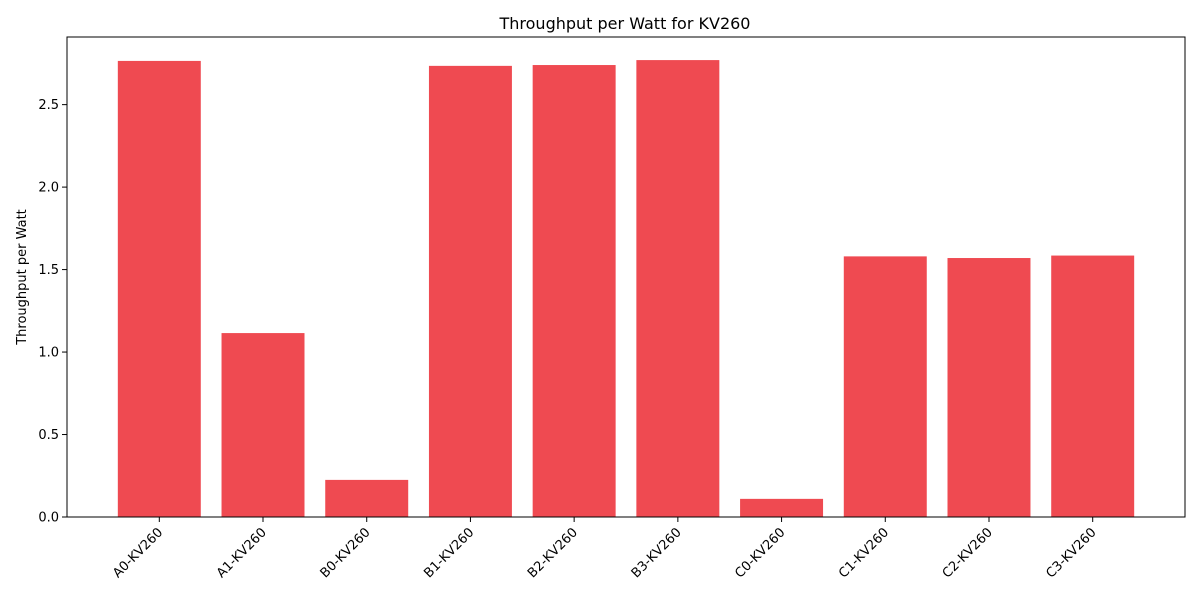 This screenshot has height=604, width=1200. Describe the element at coordinates (449, 553) in the screenshot. I see `x-tick-label: B1-KV260` at that location.